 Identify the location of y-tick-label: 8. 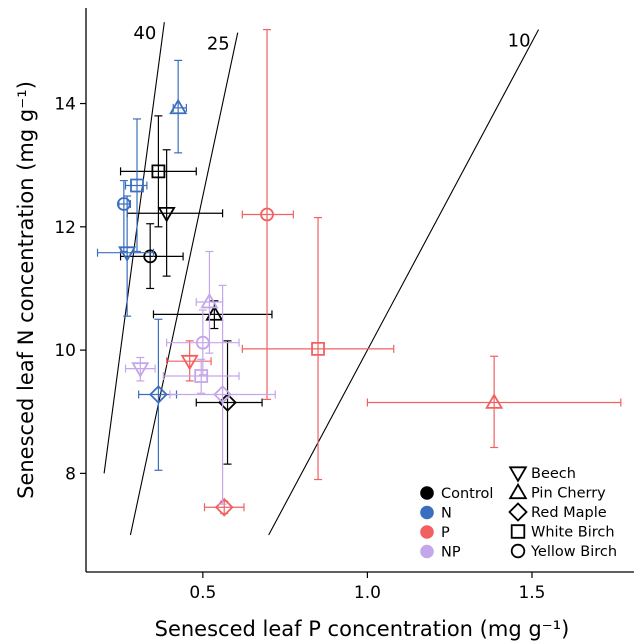
(70, 474).